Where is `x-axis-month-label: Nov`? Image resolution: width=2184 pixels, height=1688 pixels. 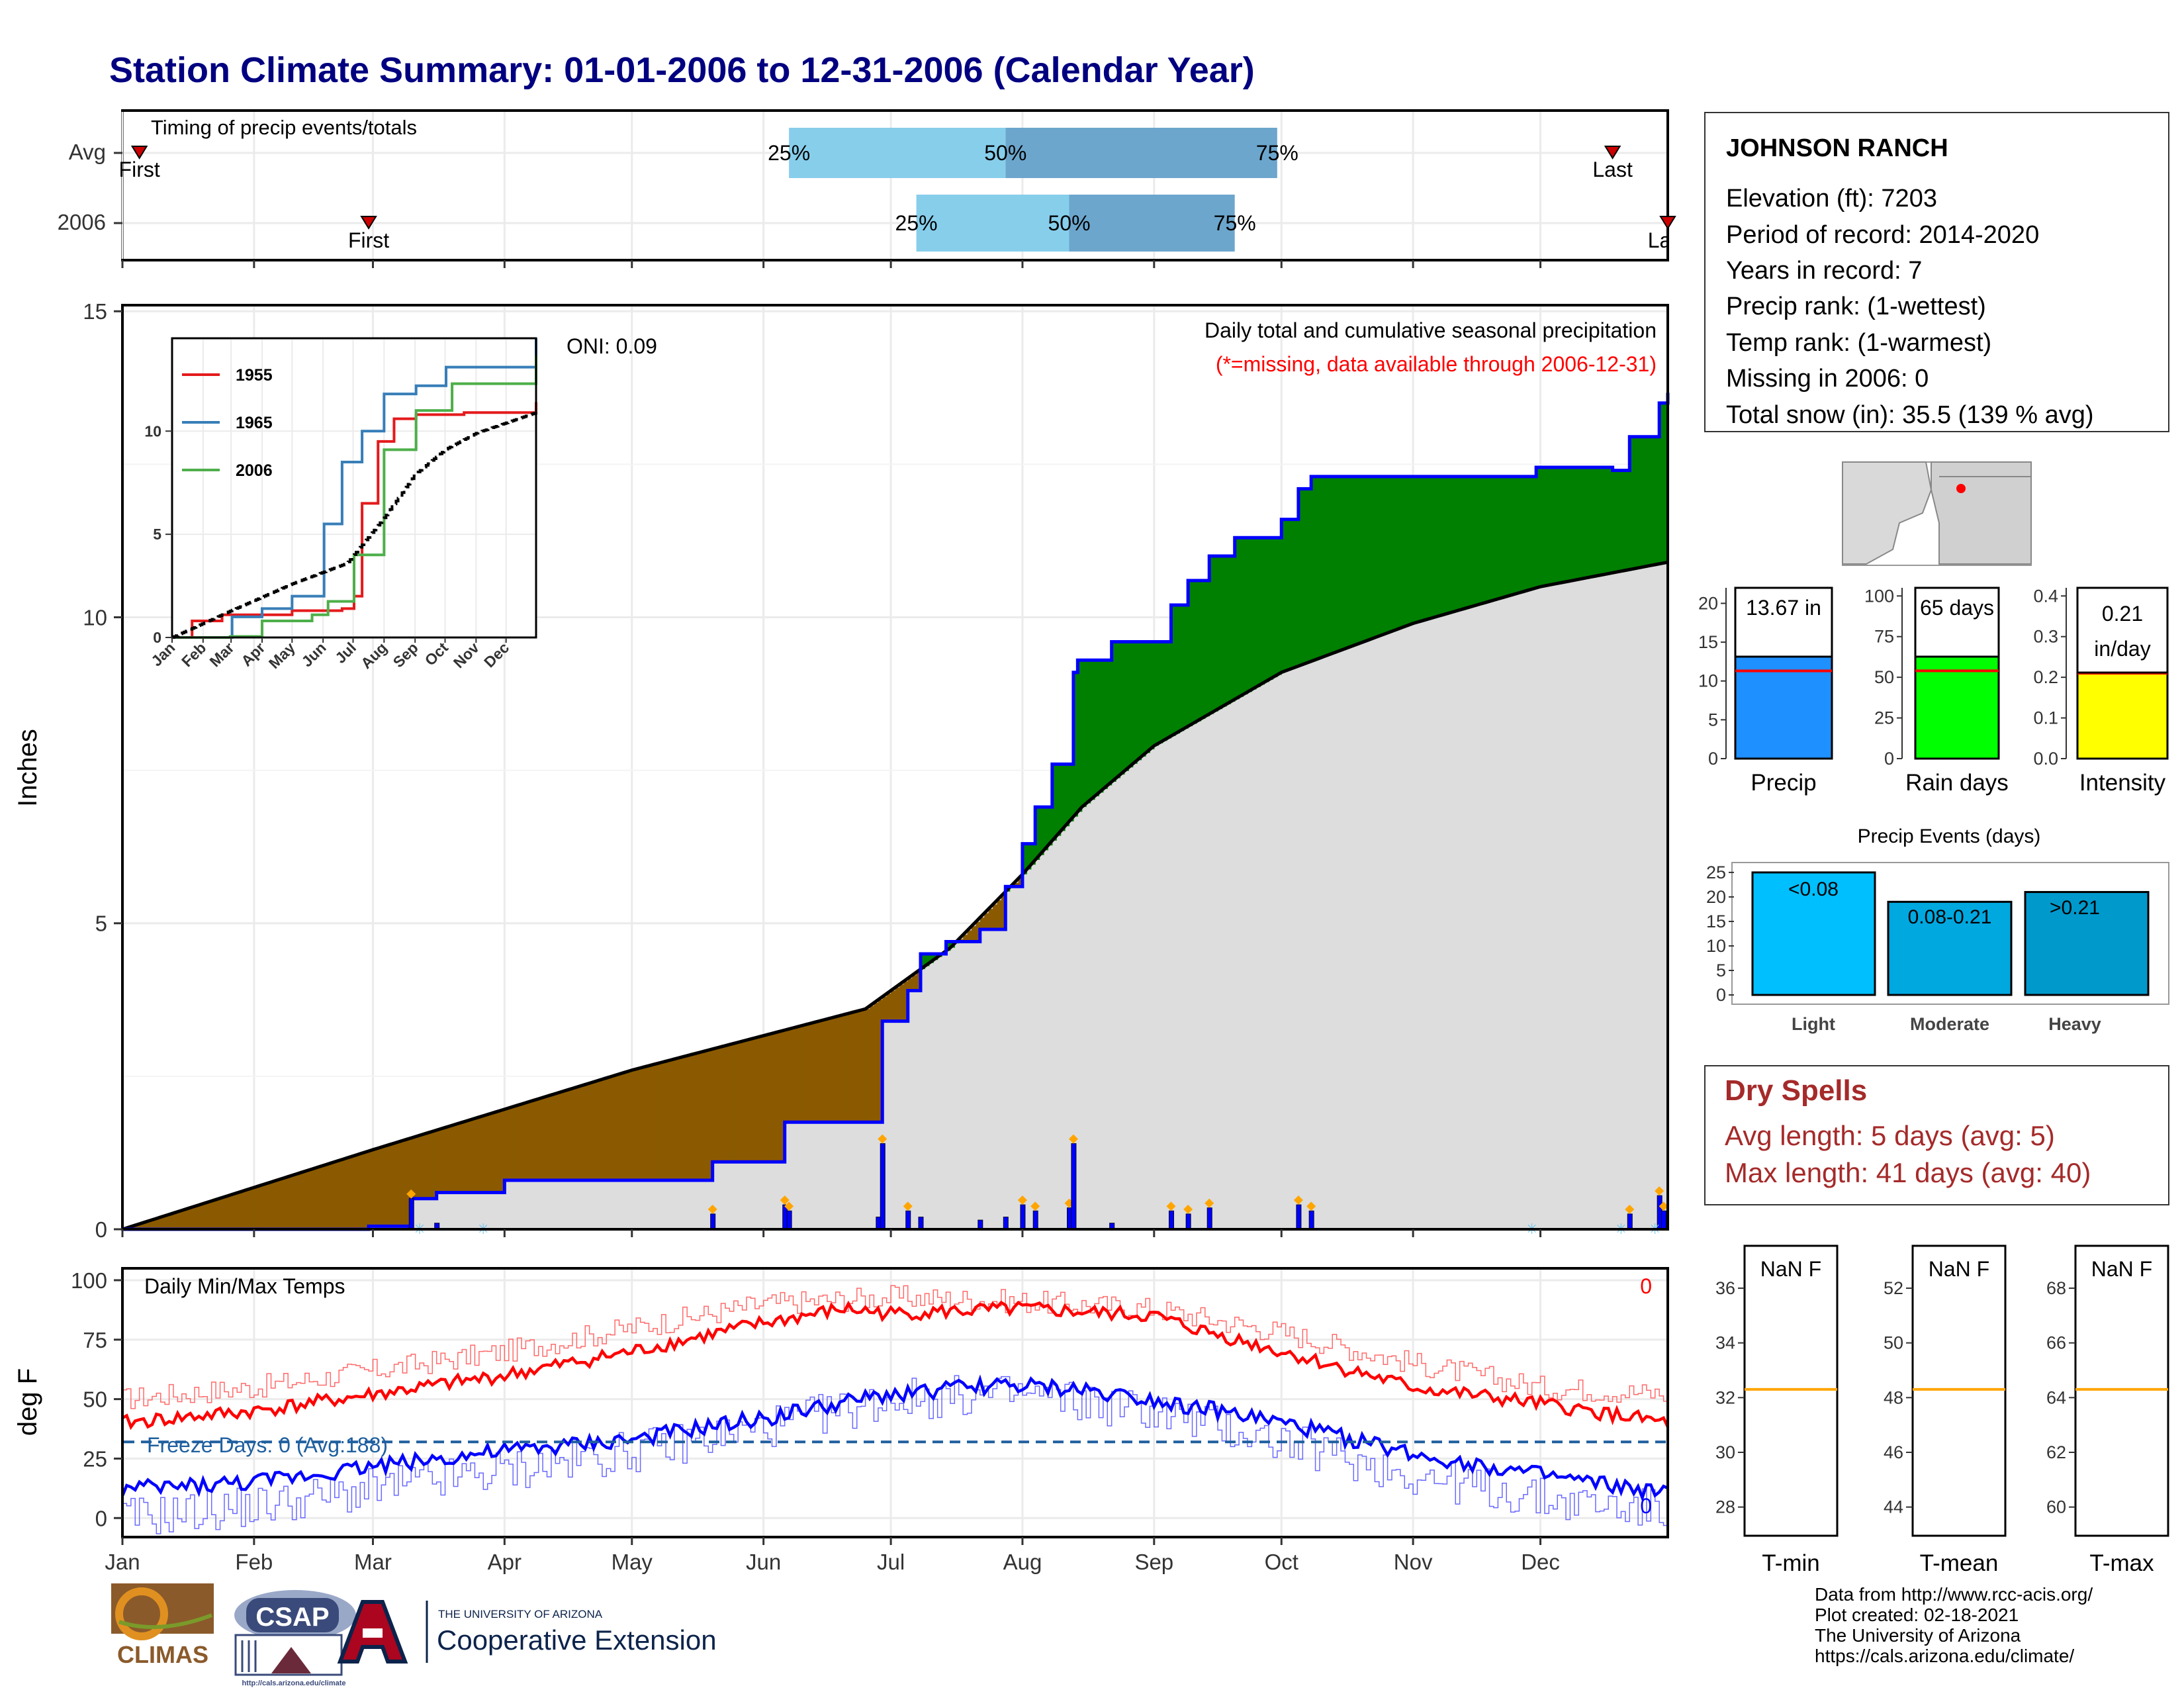
x-axis-month-label: Nov is located at coordinates (1413, 1562).